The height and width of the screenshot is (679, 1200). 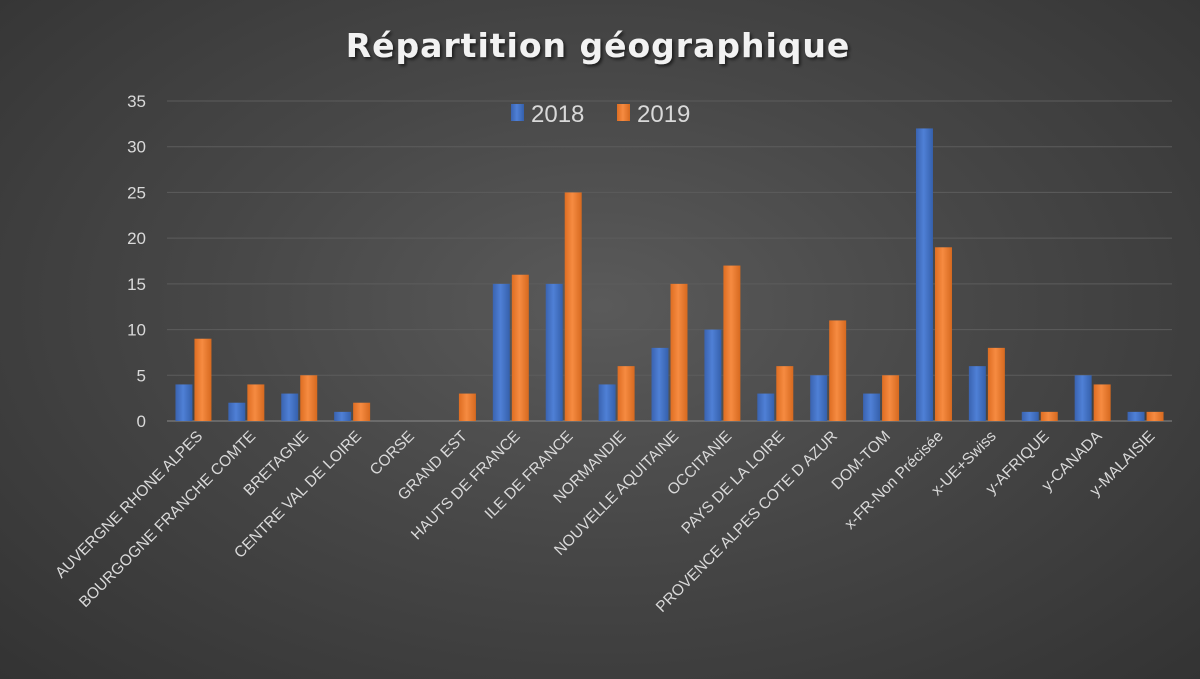 What do you see at coordinates (894, 480) in the screenshot?
I see `x-tick-label: x-FR-Non Précisée` at bounding box center [894, 480].